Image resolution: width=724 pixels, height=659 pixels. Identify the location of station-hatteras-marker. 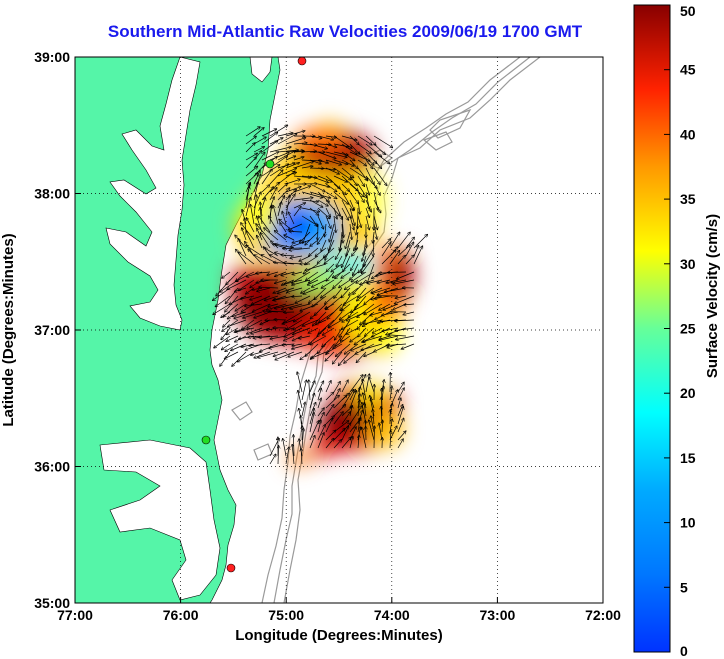
(231, 568).